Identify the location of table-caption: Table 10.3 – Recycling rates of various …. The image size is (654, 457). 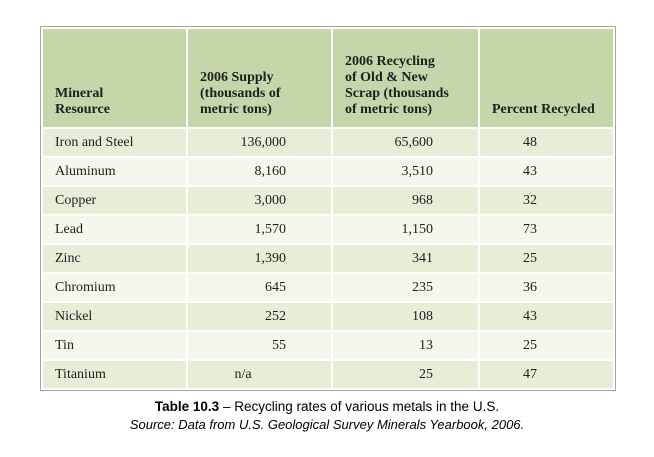
(327, 415).